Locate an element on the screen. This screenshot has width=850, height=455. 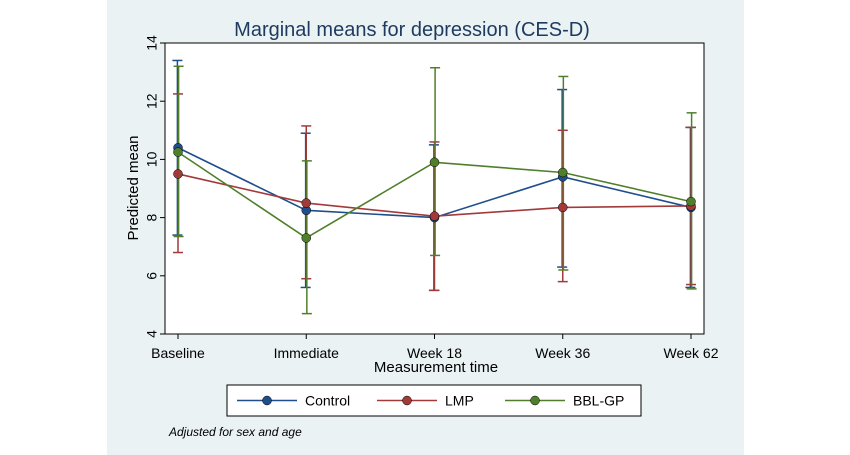
y-tick-label: 4 is located at coordinates (151, 334).